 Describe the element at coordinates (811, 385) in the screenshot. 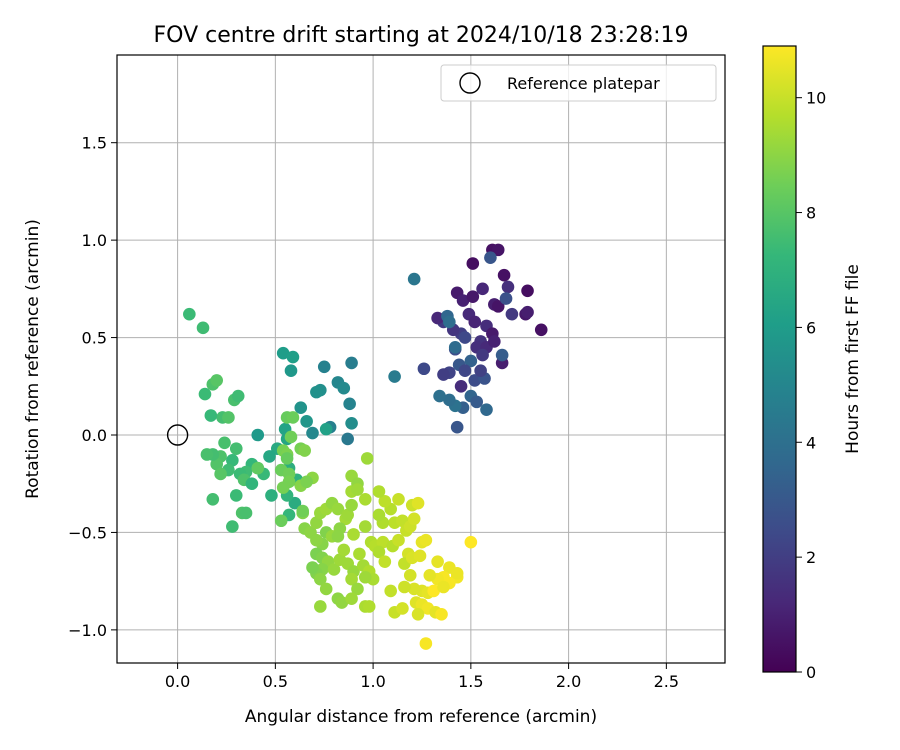

I see `colorbar-ticks: 0 2 4 6 8 10` at that location.